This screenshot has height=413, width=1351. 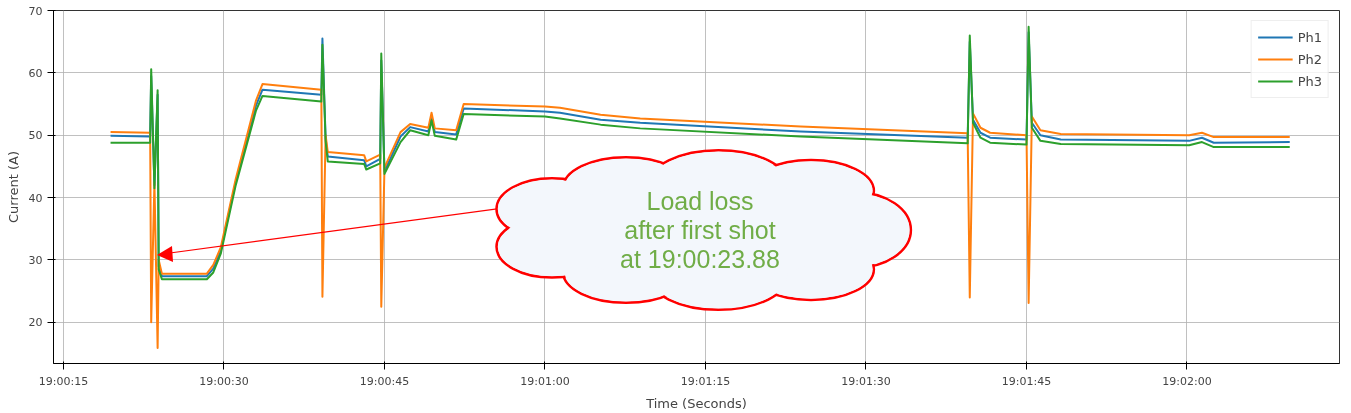 I want to click on y-tick-label: 20, so click(x=35, y=323).